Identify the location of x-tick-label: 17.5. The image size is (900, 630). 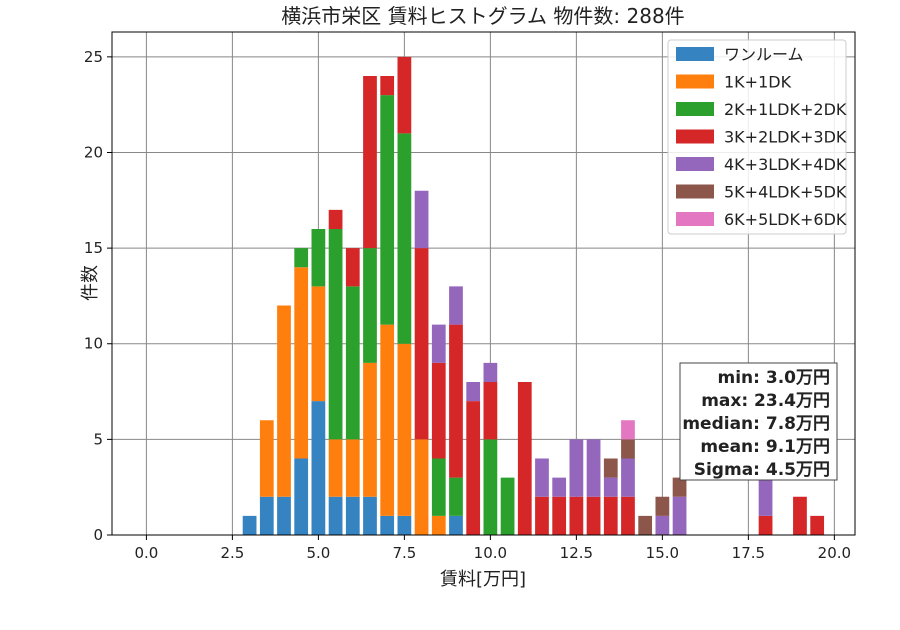
(748, 553).